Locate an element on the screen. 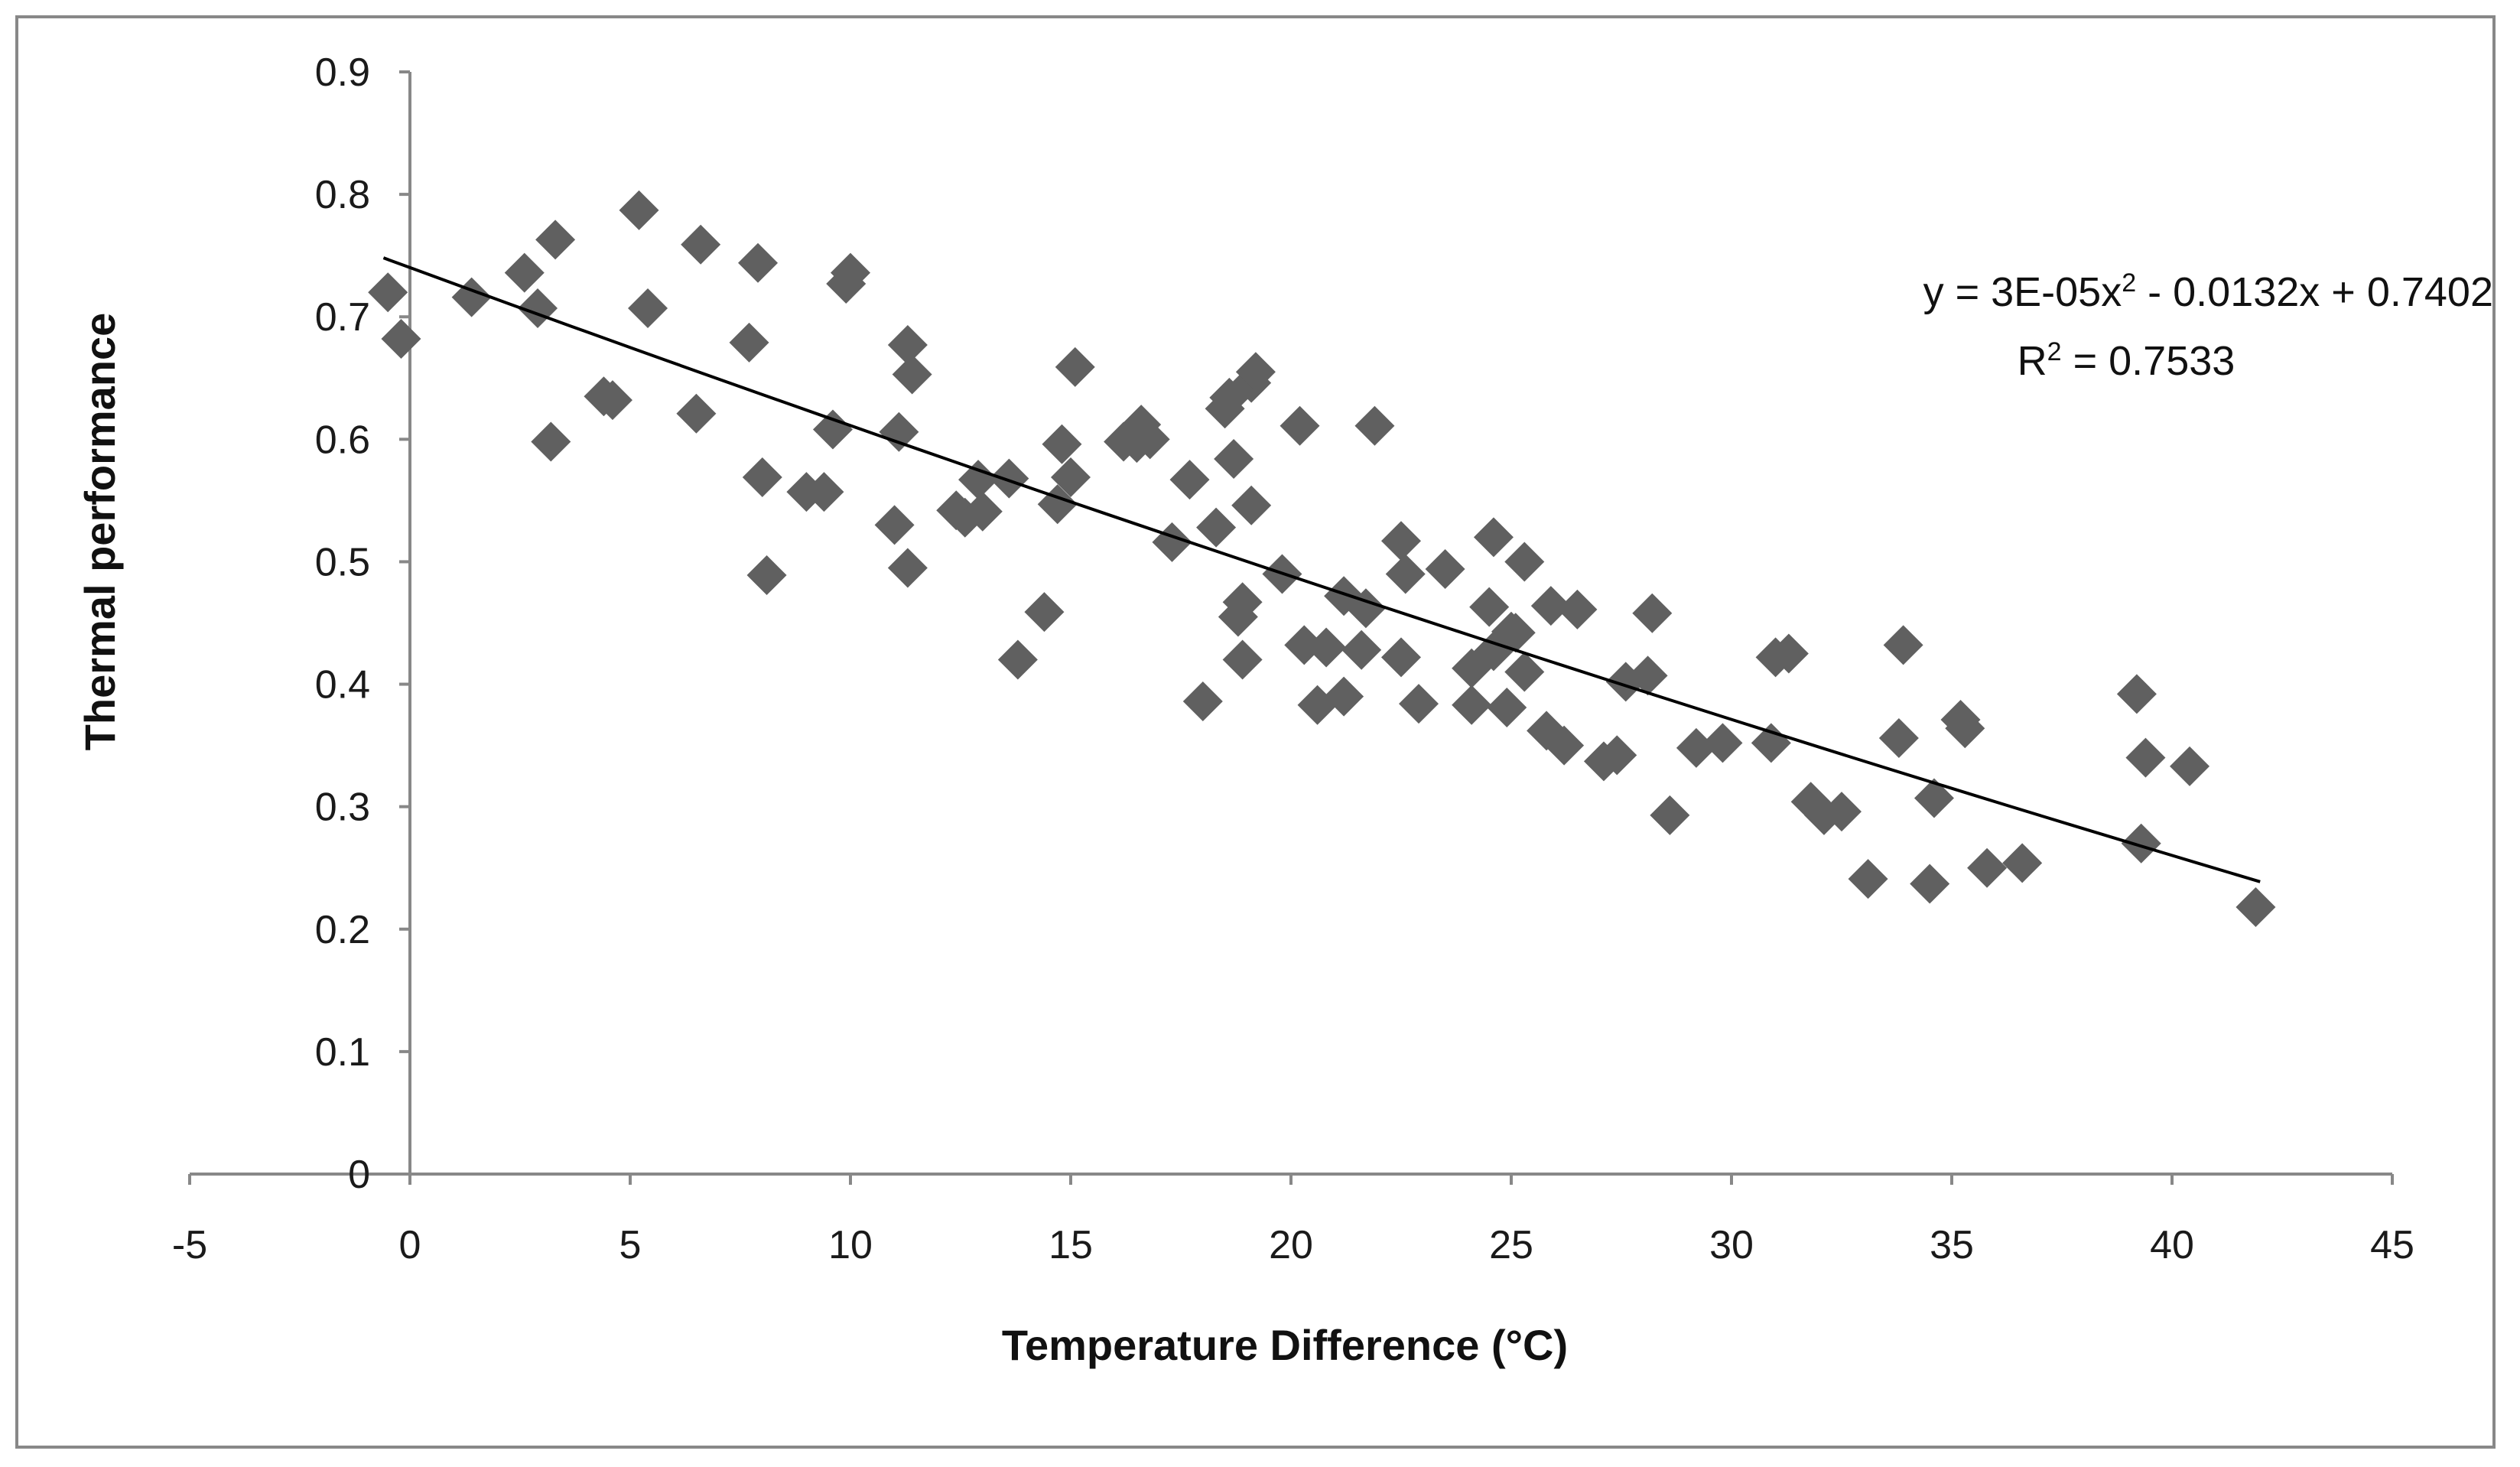 The height and width of the screenshot is (1467, 2520). y-tick-label: 0.8 is located at coordinates (342, 195).